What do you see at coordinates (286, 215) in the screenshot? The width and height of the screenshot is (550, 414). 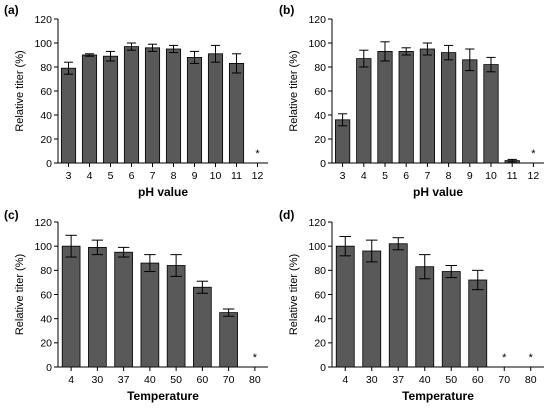 I see `panel-label: (d)` at bounding box center [286, 215].